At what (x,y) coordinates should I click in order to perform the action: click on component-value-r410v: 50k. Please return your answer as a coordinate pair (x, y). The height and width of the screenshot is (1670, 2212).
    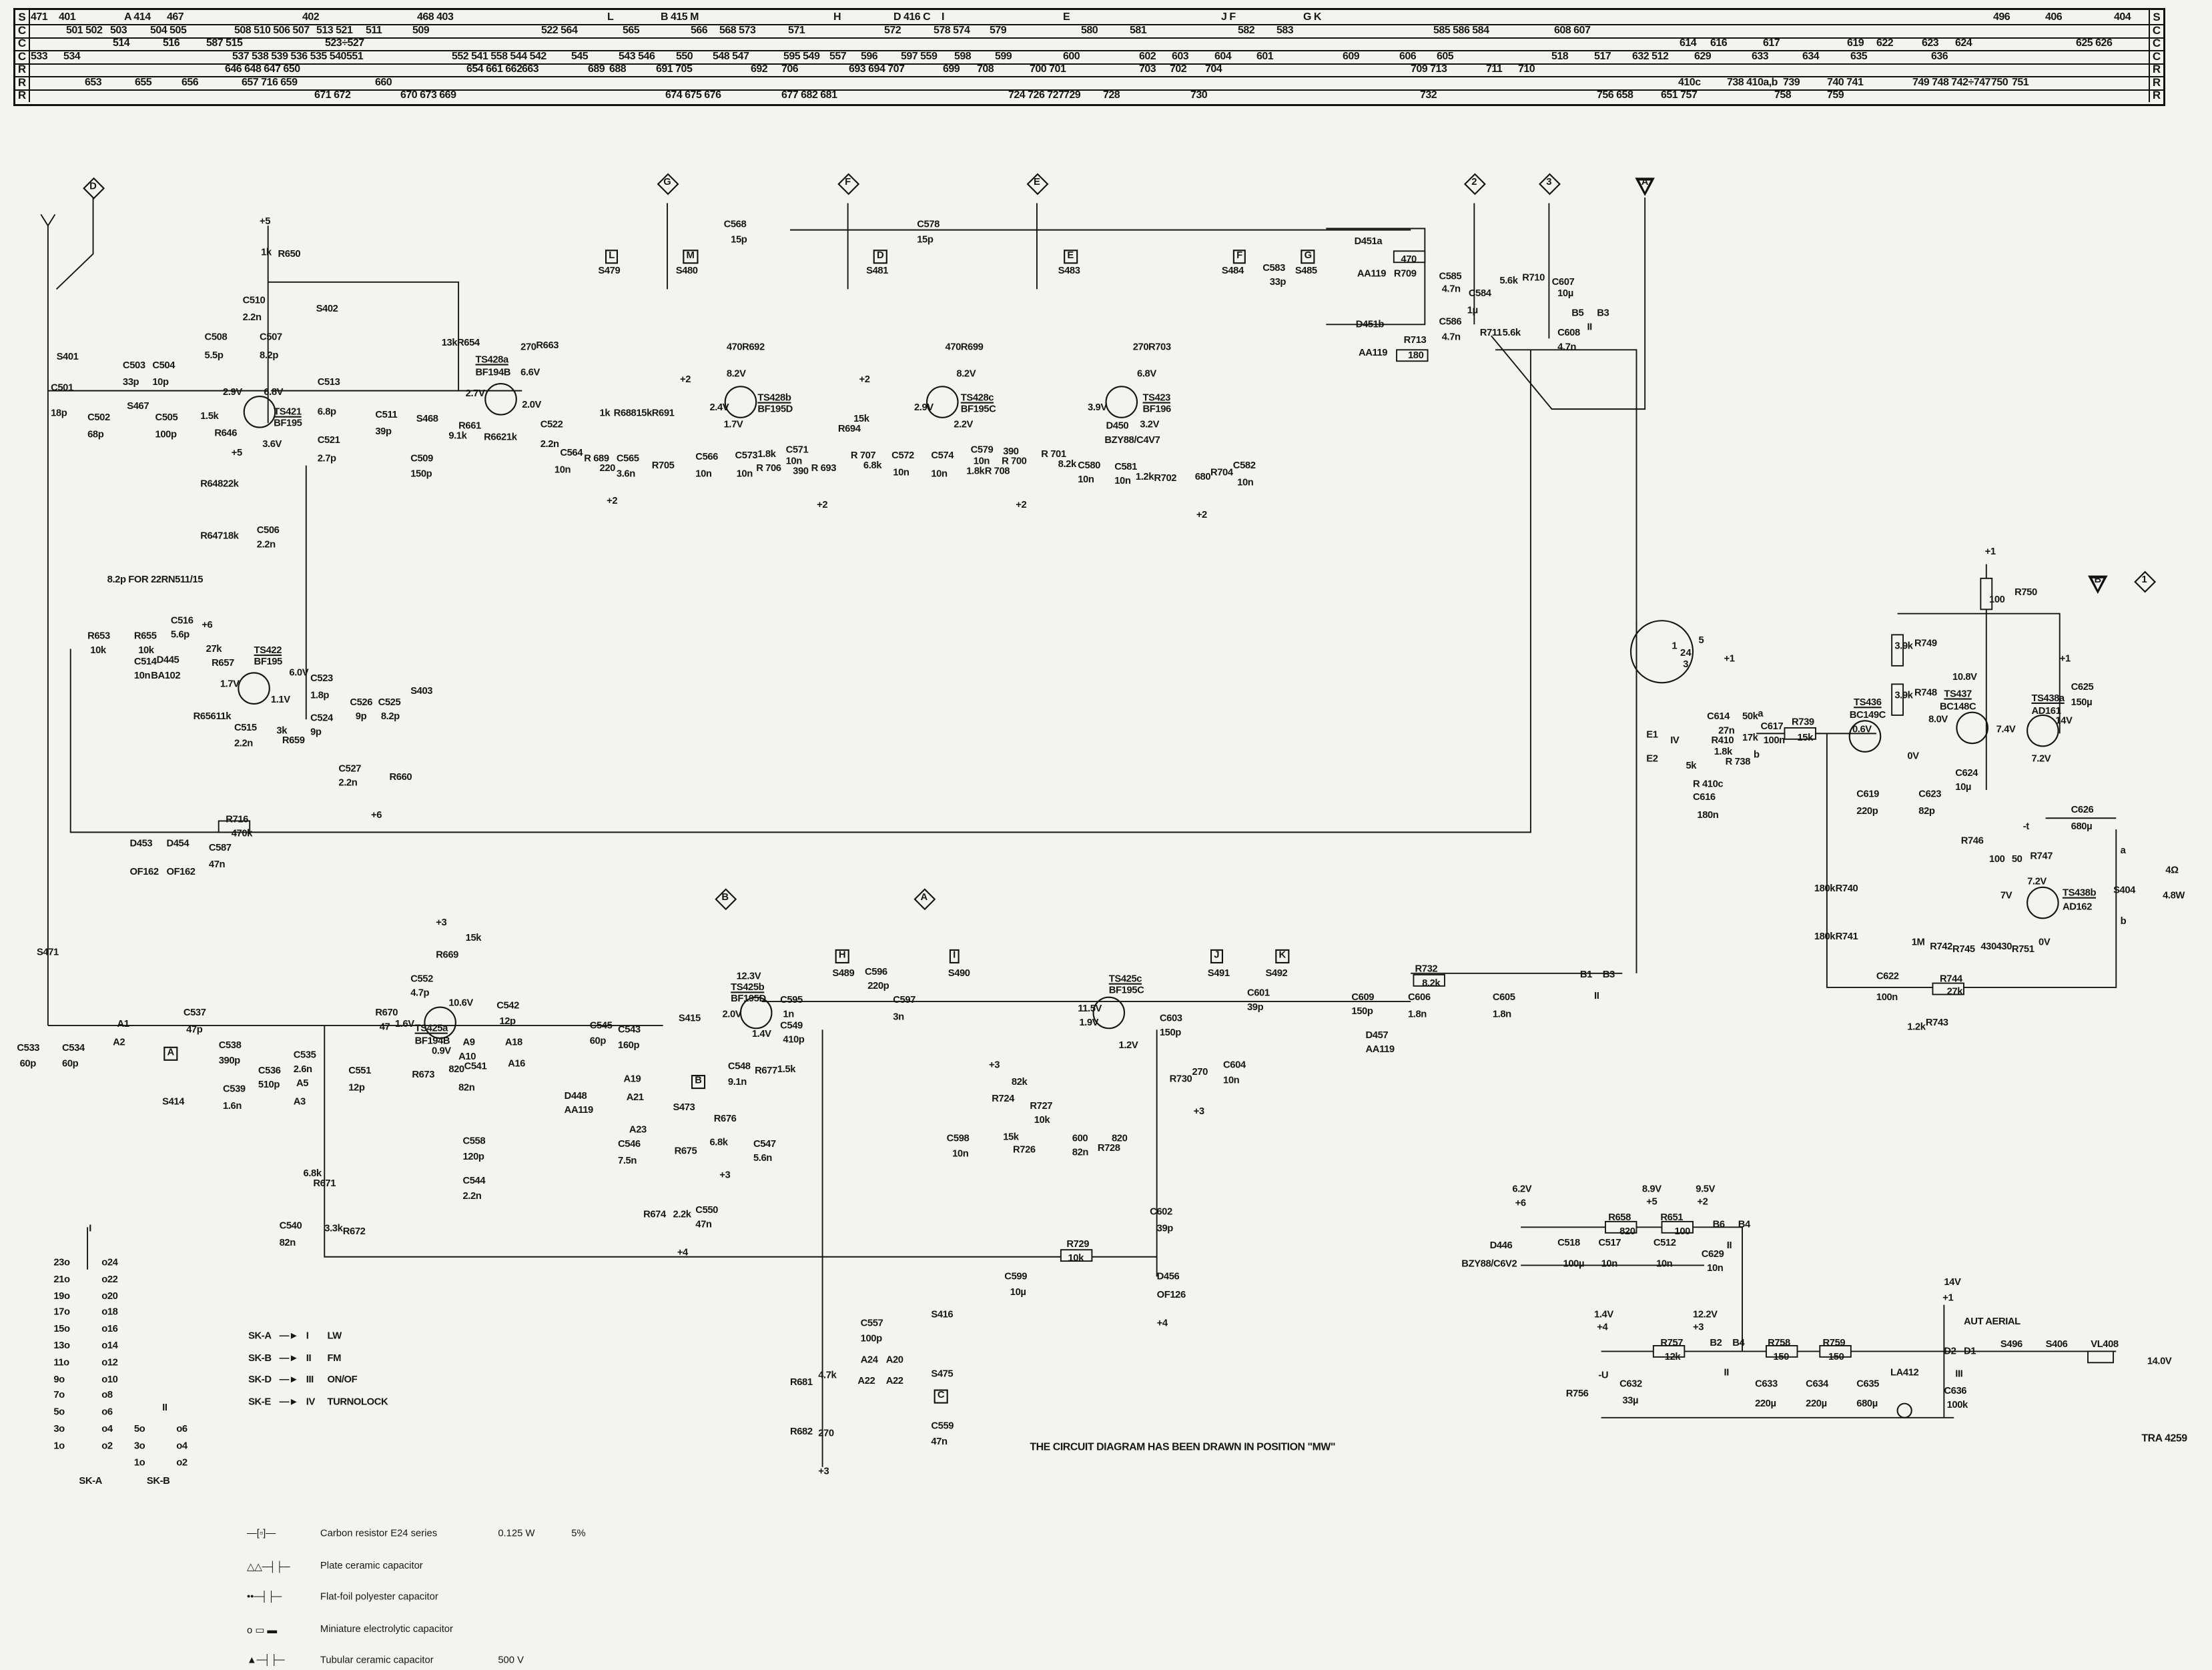
    Looking at the image, I should click on (1750, 718).